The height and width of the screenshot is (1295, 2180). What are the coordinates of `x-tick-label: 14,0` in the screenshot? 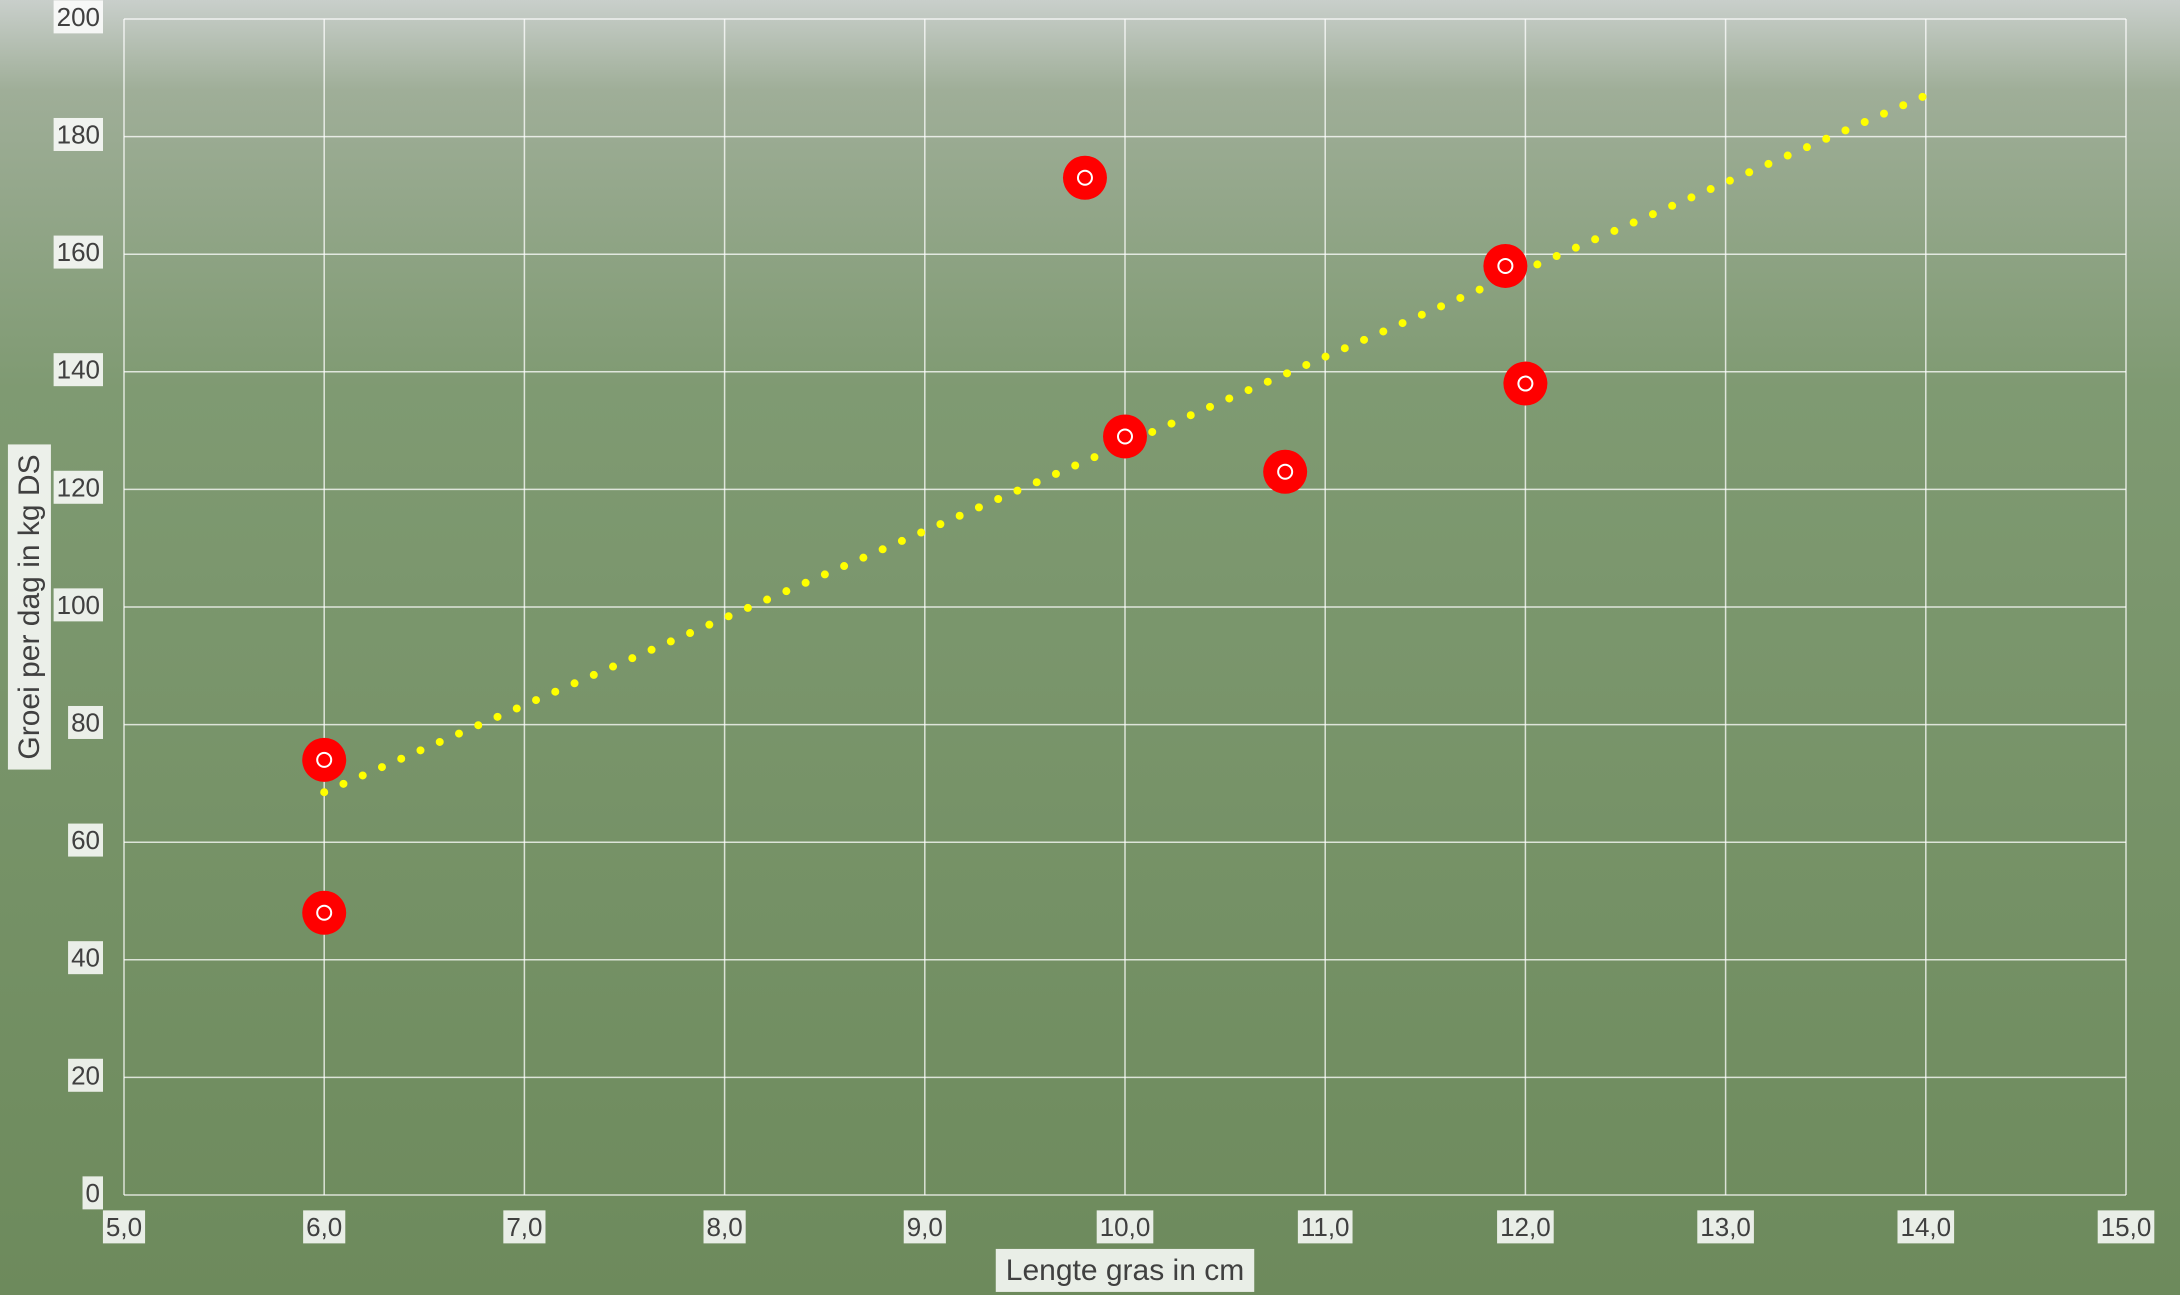 It's located at (1925, 1227).